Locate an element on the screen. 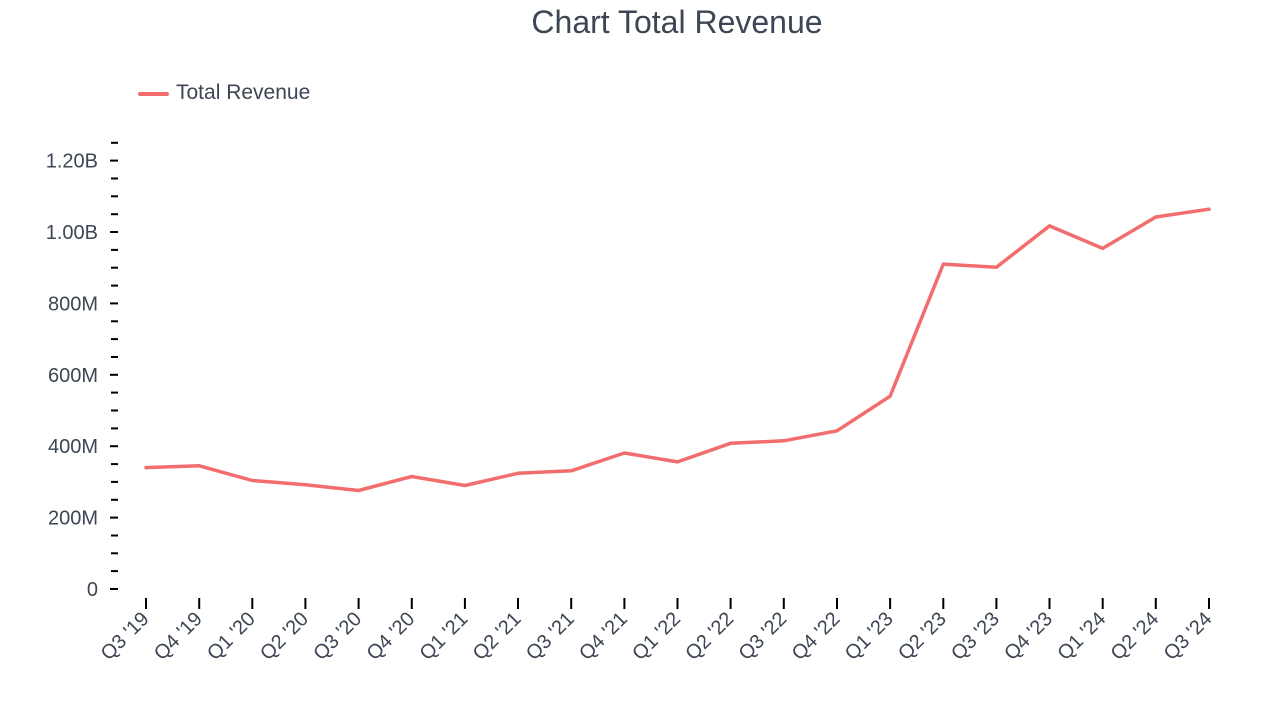  x-tick-label: Q4 '19 is located at coordinates (178, 636).